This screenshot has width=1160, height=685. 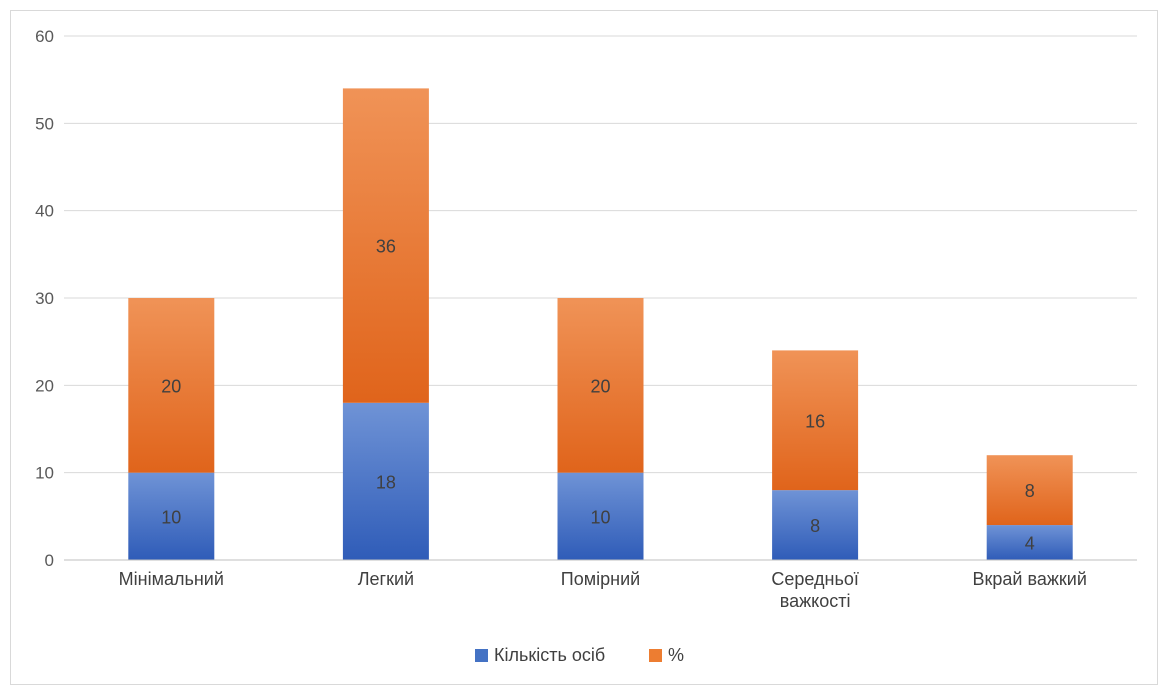 I want to click on data-label: 4, so click(x=1030, y=544).